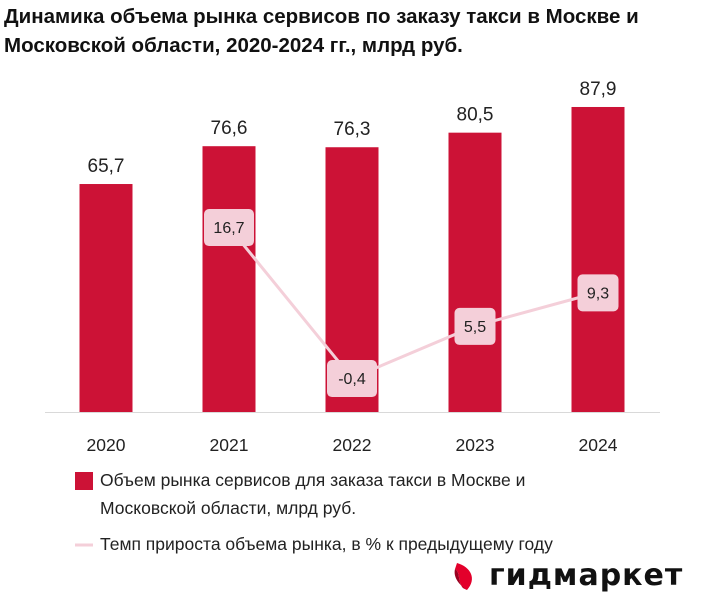 This screenshot has height=599, width=713. I want to click on growth-line, so click(413, 303).